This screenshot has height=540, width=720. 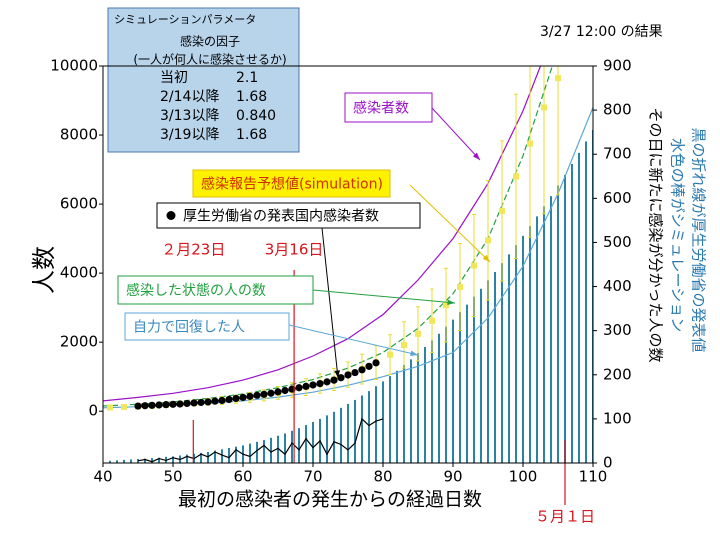 What do you see at coordinates (617, 374) in the screenshot?
I see `y2-tick-label: 200` at bounding box center [617, 374].